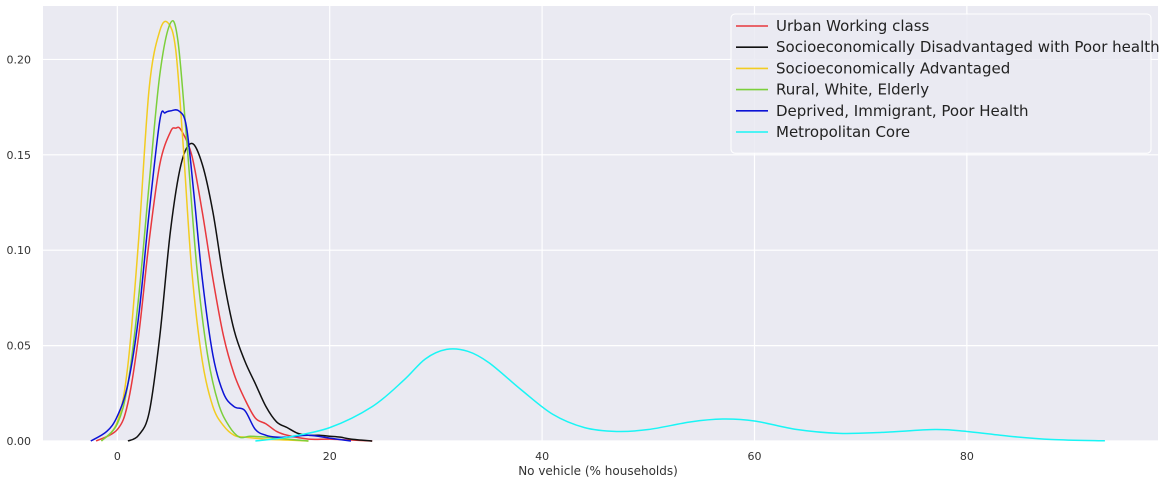 The image size is (1164, 485). What do you see at coordinates (19, 250) in the screenshot?
I see `y-tick-label: 0.10` at bounding box center [19, 250].